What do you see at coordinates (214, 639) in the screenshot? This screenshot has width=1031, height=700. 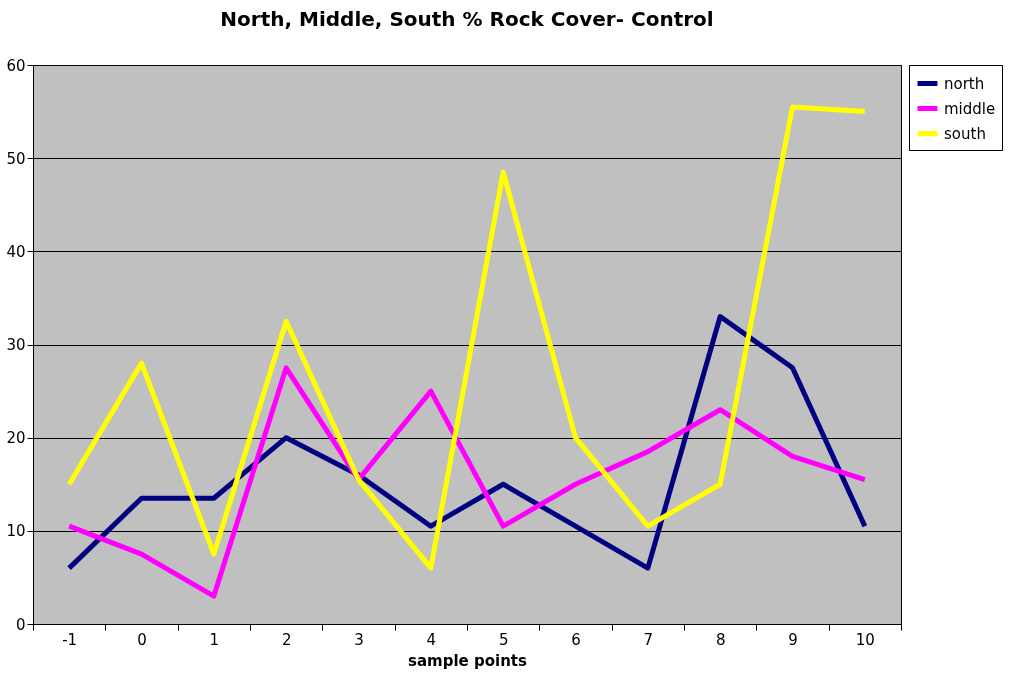 I see `x-tick-label: 1` at bounding box center [214, 639].